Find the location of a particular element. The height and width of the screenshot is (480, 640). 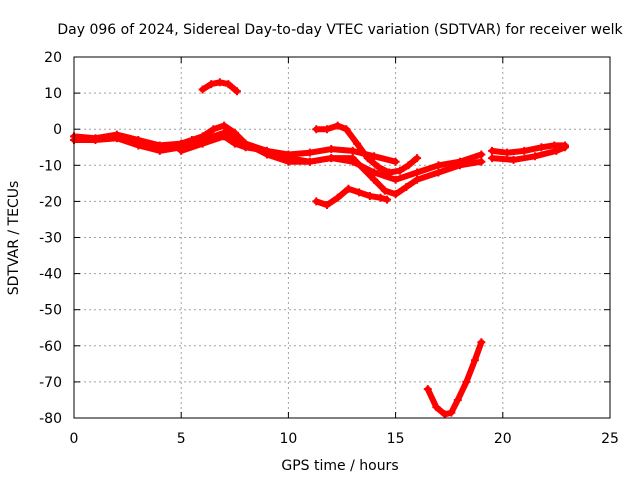

series-line is located at coordinates (454, 378).